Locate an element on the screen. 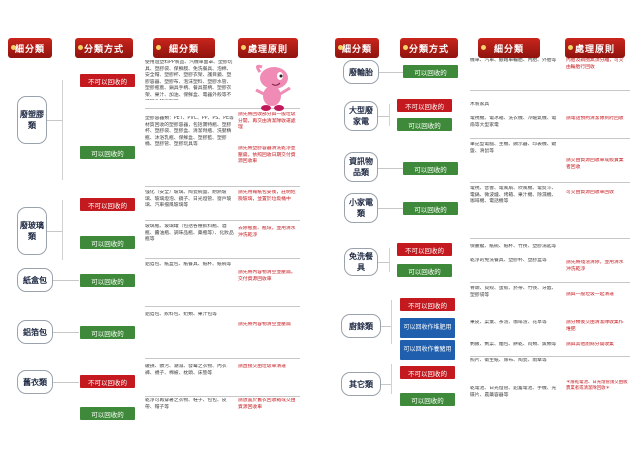  detail-text: 破損、髒污、潮濕、發霉之衣物、內衣褲、襪子、棉被、枕頭、床墊等 is located at coordinates (186, 370).